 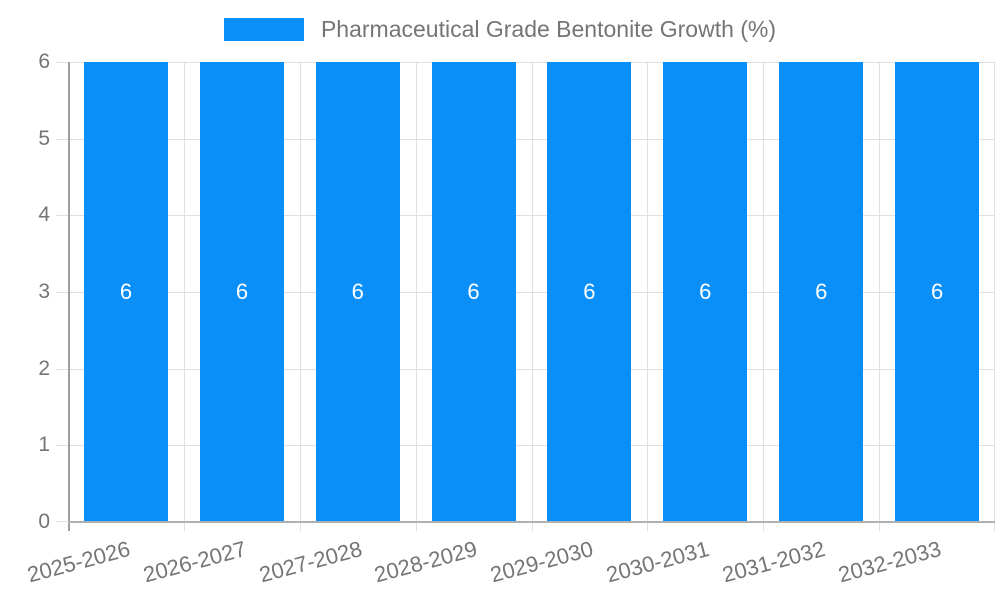 I want to click on legend-color-swatch, so click(x=263, y=29).